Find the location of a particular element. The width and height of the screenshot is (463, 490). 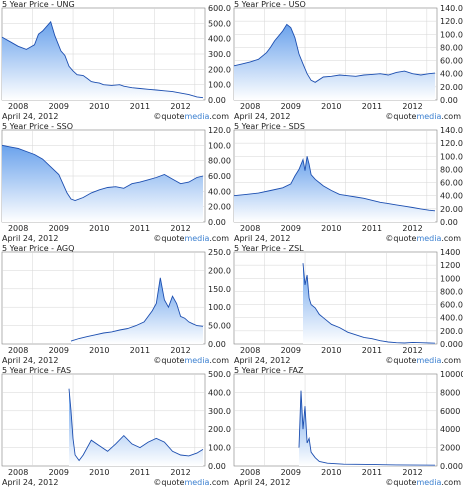

chart-title: 5 Year Price - FAS is located at coordinates (37, 370).